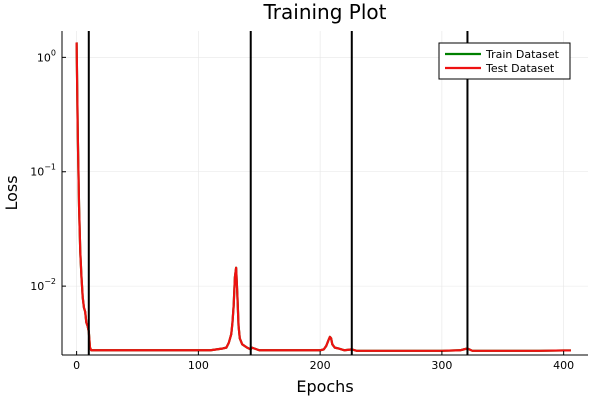 The height and width of the screenshot is (400, 600). I want to click on legend-box, so click(504, 61).